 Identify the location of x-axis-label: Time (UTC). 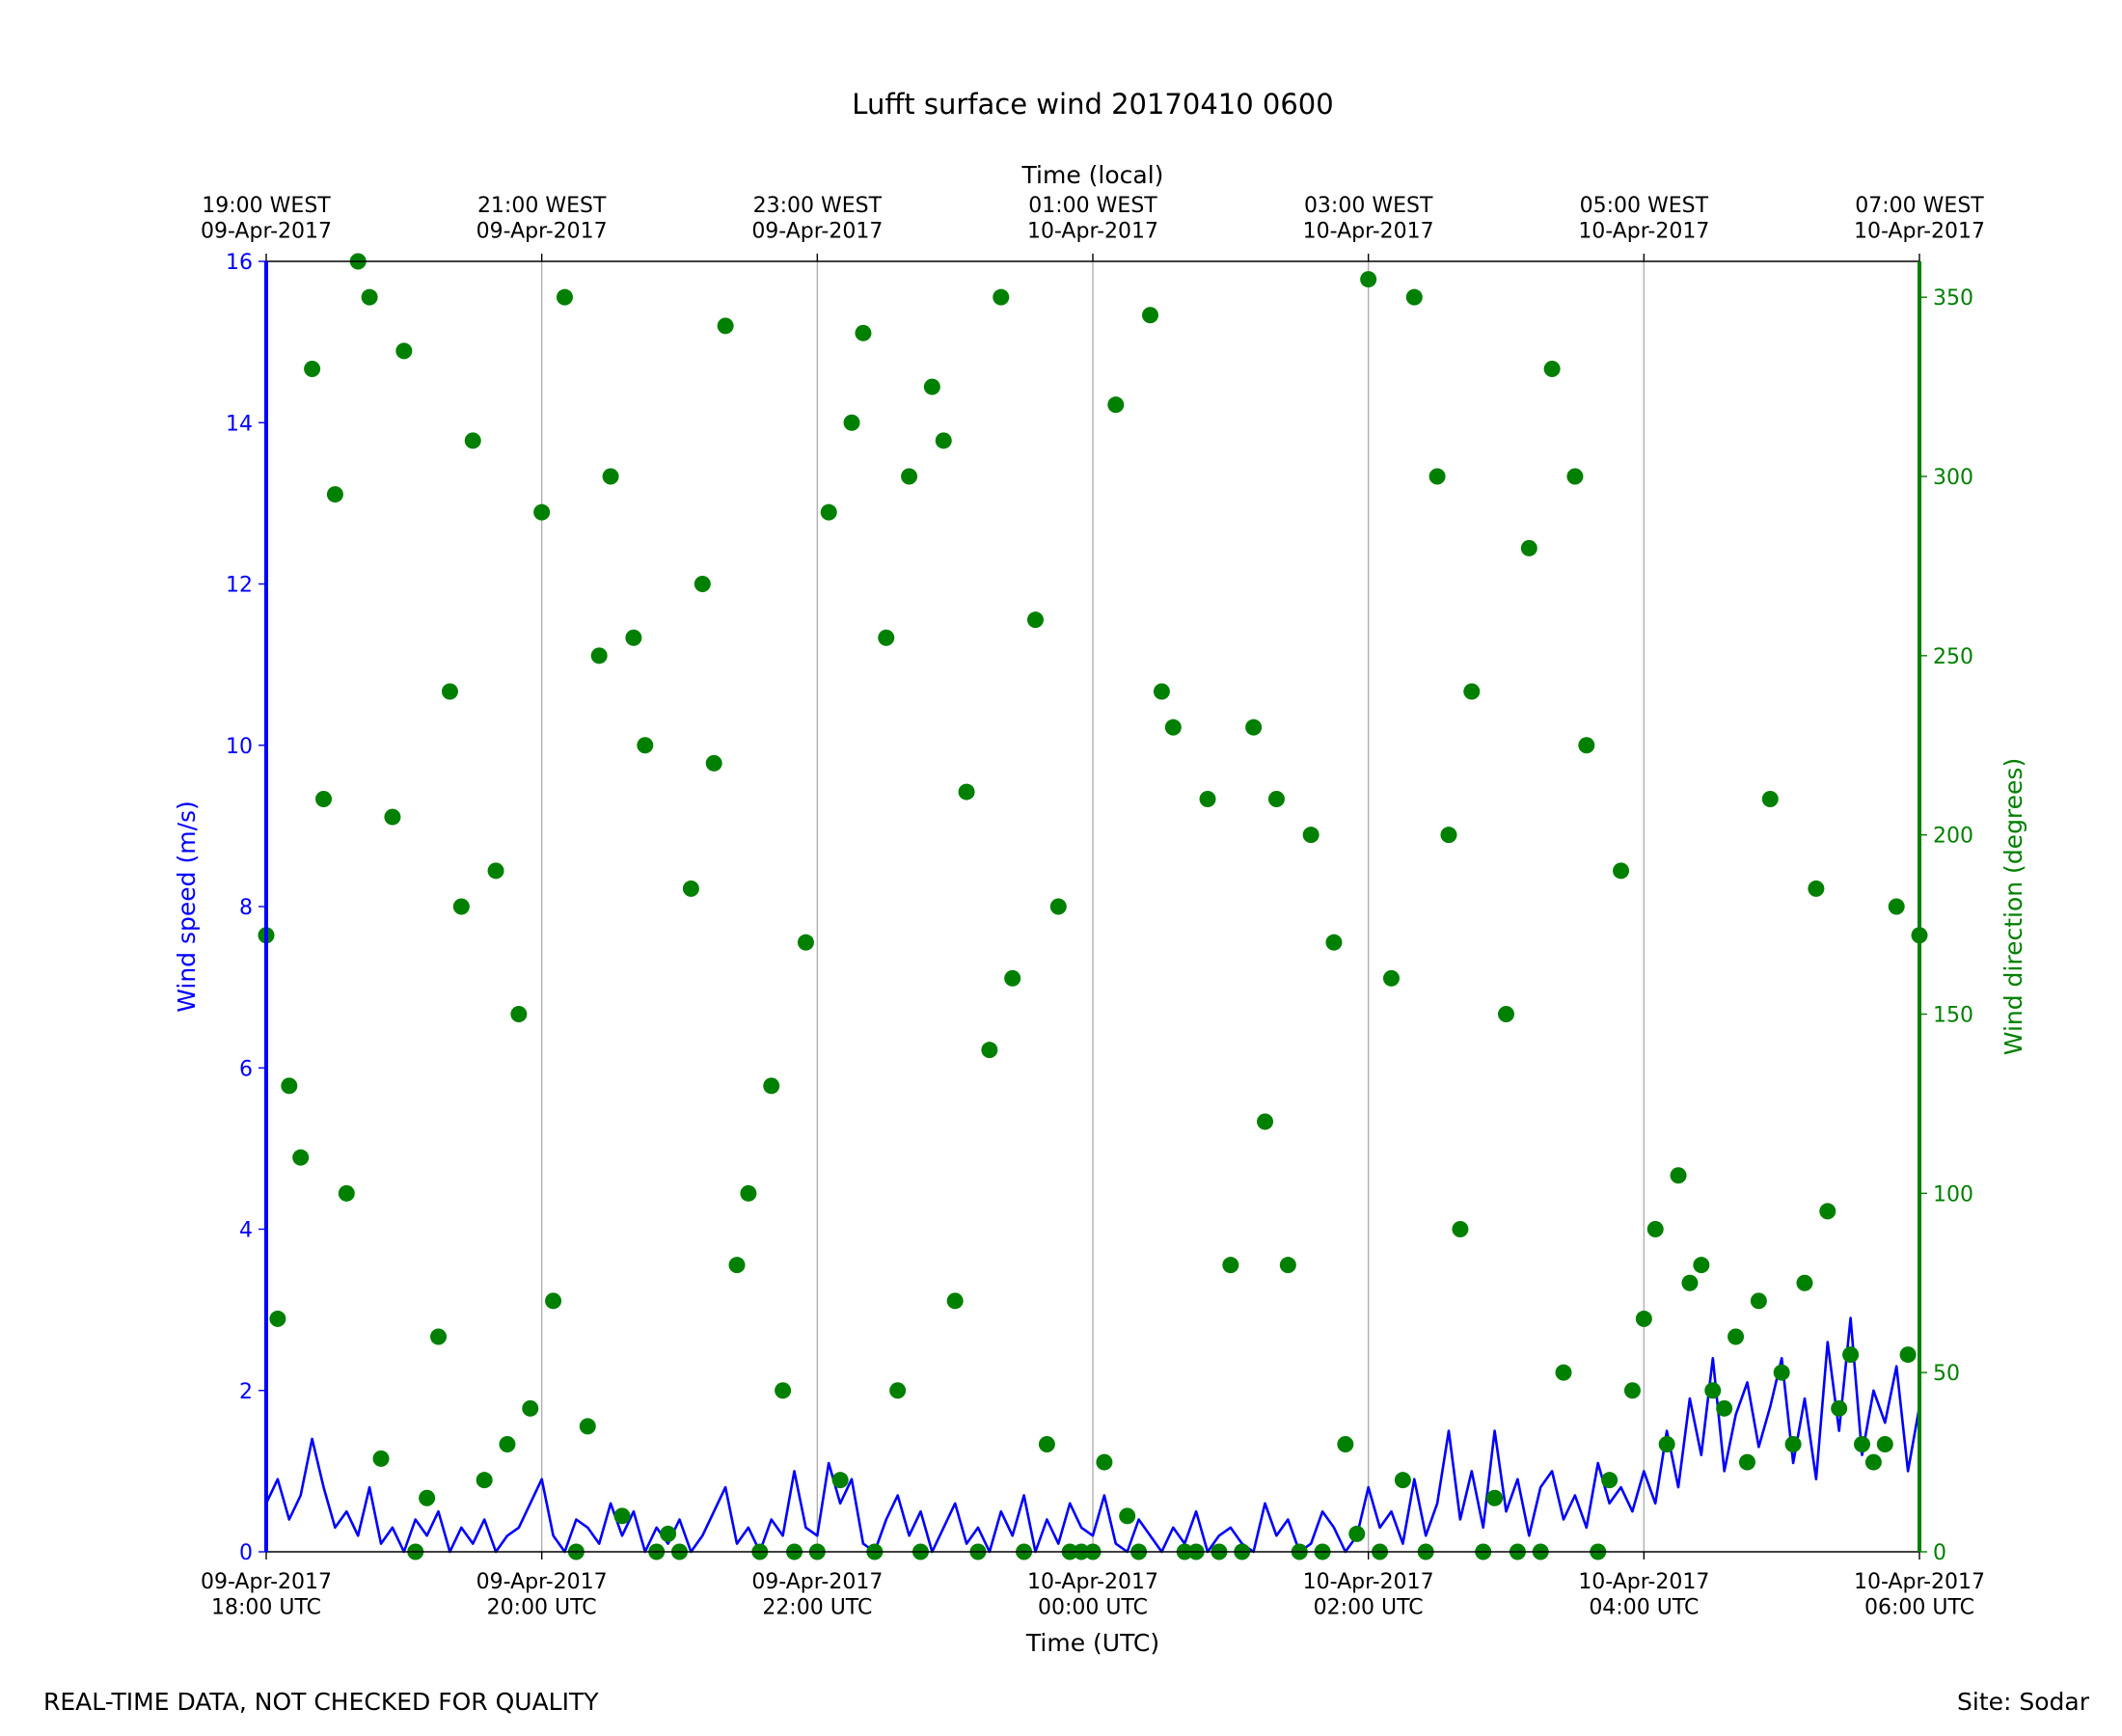
(1092, 1643).